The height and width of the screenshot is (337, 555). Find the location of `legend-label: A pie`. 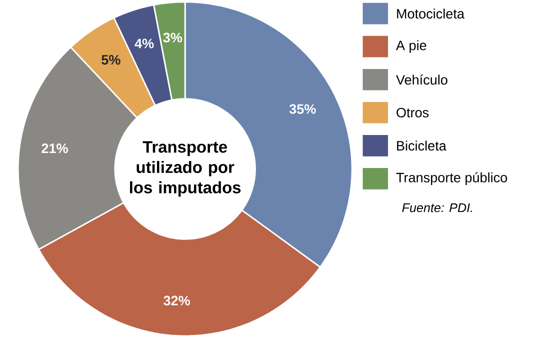

legend-label: A pie is located at coordinates (411, 46).